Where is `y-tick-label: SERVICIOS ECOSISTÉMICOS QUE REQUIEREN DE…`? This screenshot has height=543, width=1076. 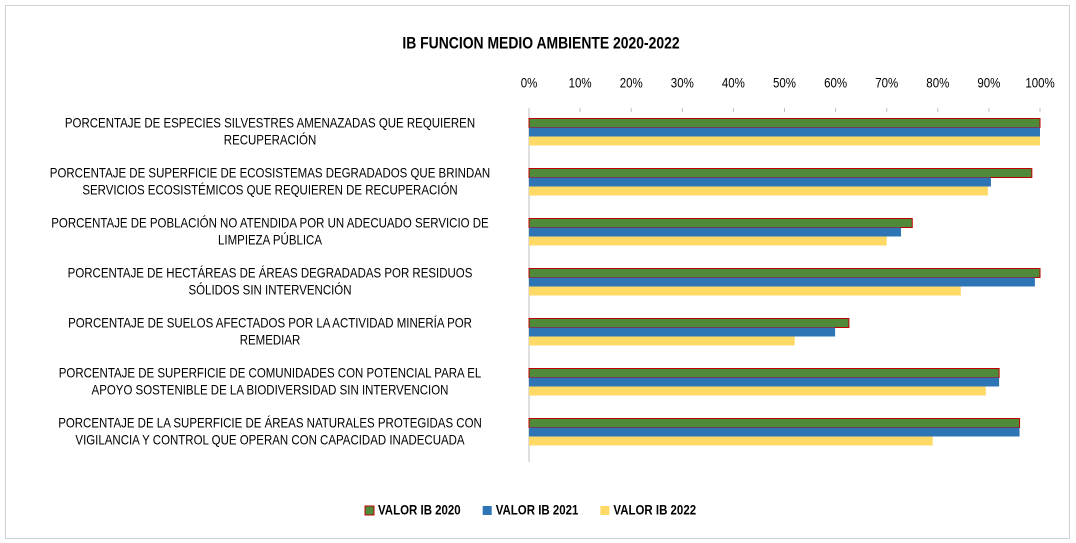 y-tick-label: SERVICIOS ECOSISTÉMICOS QUE REQUIEREN DE… is located at coordinates (269, 190).